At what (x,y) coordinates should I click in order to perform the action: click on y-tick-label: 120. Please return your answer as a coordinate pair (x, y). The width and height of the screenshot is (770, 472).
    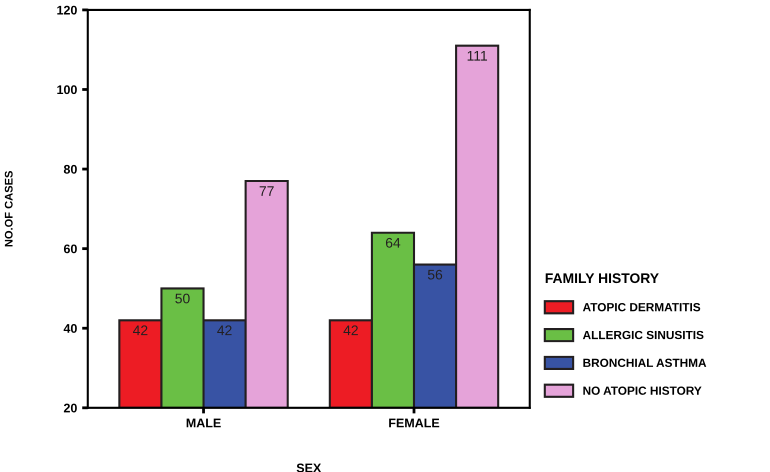
    Looking at the image, I should click on (67, 10).